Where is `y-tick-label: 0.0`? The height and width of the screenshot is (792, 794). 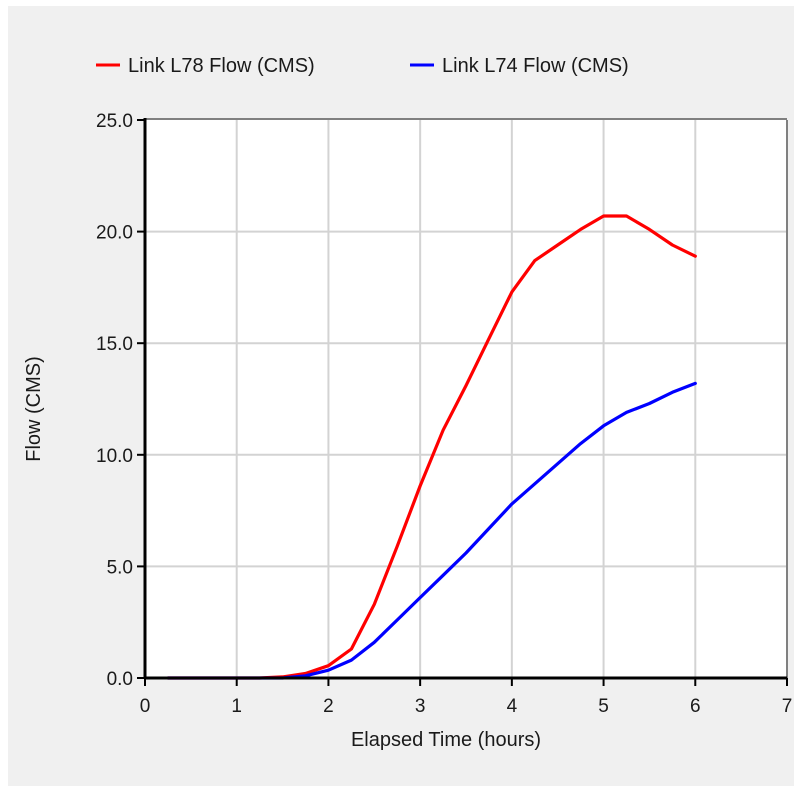
y-tick-label: 0.0 is located at coordinates (120, 679).